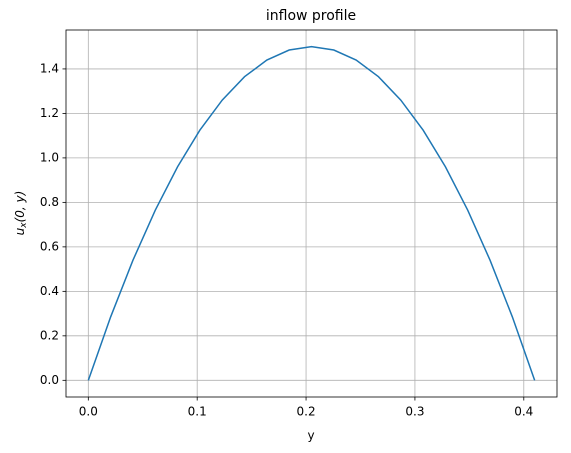 The height and width of the screenshot is (453, 571). What do you see at coordinates (49, 68) in the screenshot?
I see `y-tick-label: 1.4` at bounding box center [49, 68].